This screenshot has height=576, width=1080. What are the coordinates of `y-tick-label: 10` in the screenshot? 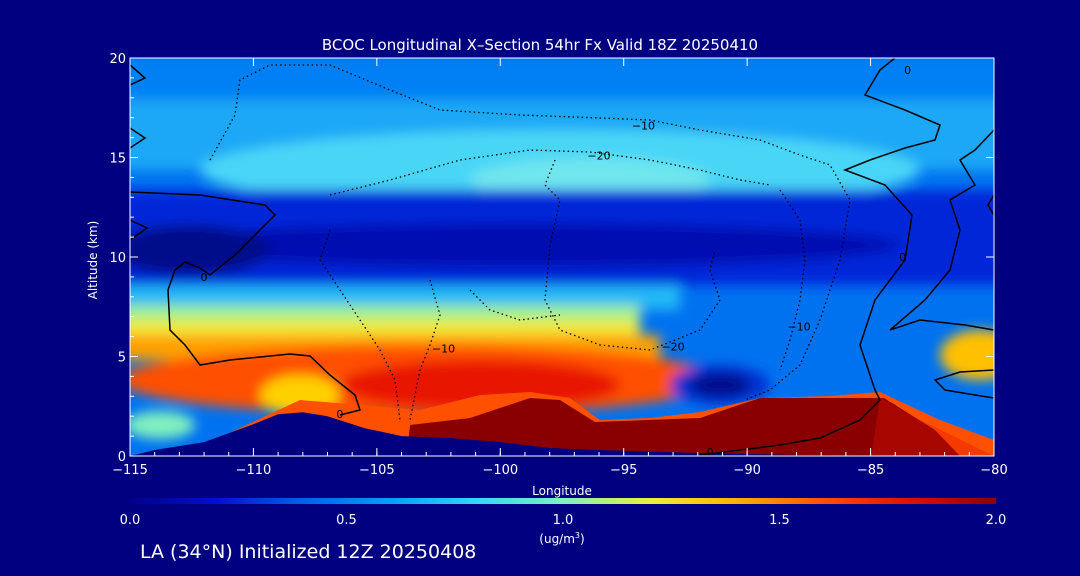 It's located at (117, 258).